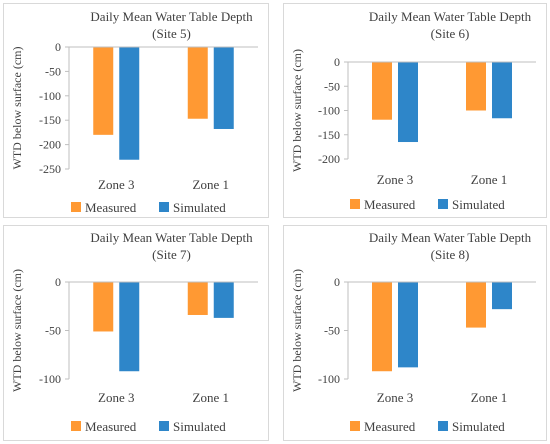 This screenshot has width=550, height=444. I want to click on y-tick-label: -250, so click(50, 169).